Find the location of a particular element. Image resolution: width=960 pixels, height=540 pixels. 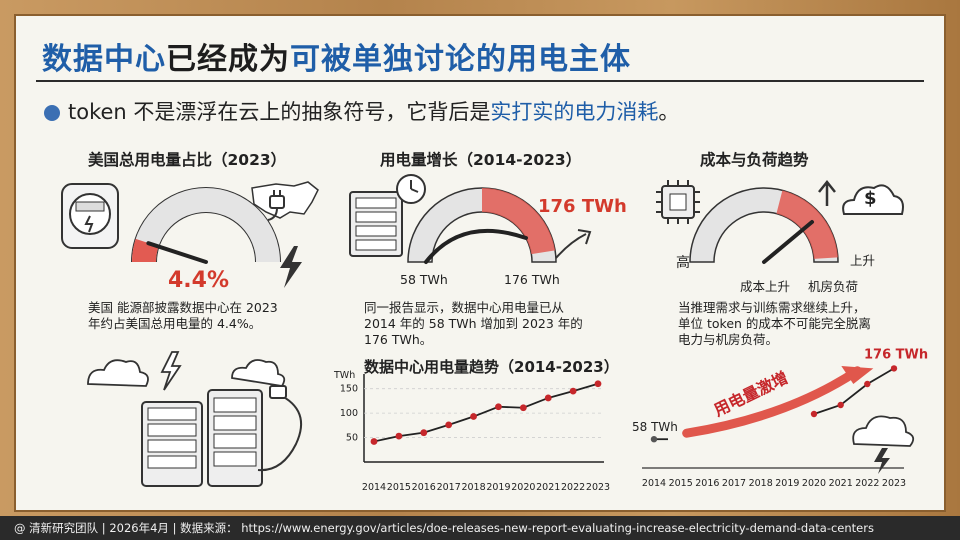

chart2-x-tick: 2017 is located at coordinates (734, 483).